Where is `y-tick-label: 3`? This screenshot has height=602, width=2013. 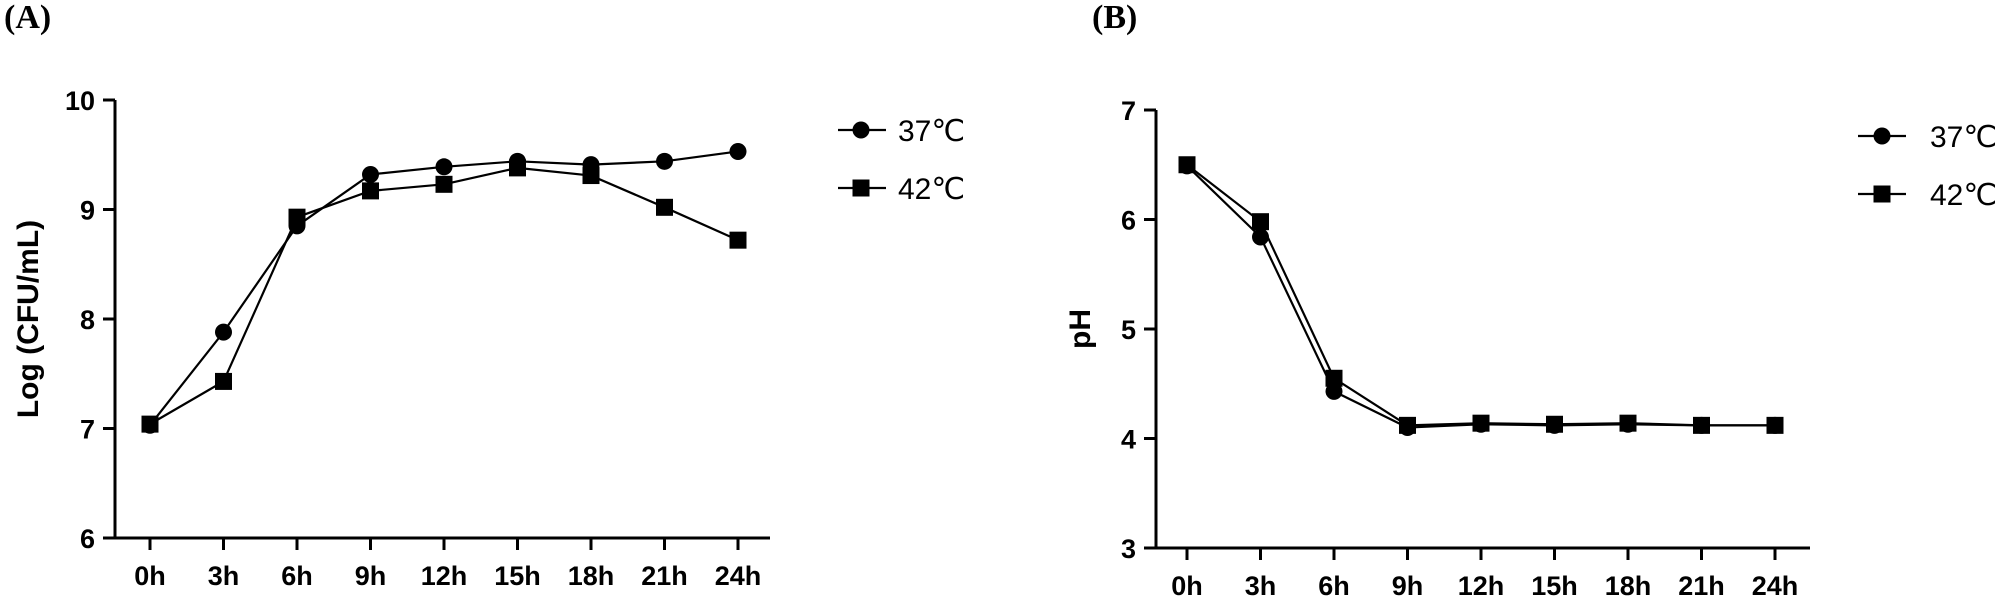 y-tick-label: 3 is located at coordinates (1128, 549).